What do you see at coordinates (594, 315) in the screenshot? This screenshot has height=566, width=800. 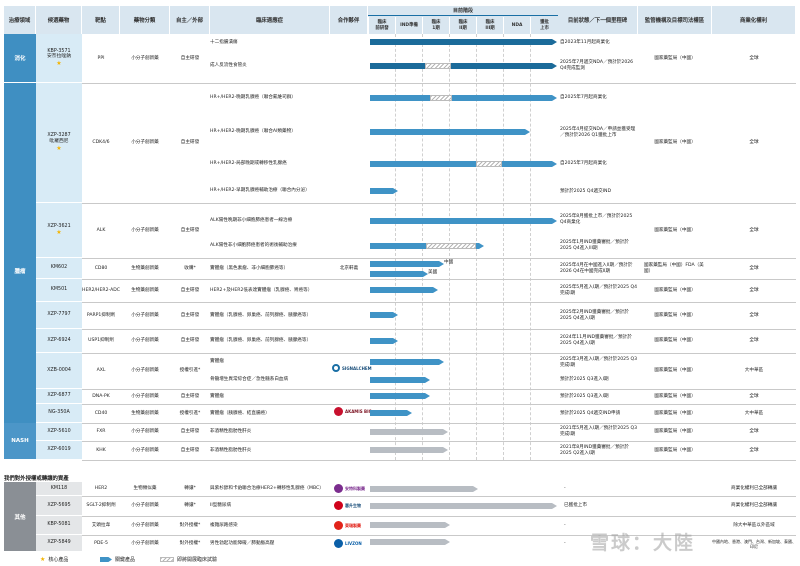 I see `status-cell: 2025年2月IND獲藥審批／預計於2025 Q4進入I期` at bounding box center [594, 315].